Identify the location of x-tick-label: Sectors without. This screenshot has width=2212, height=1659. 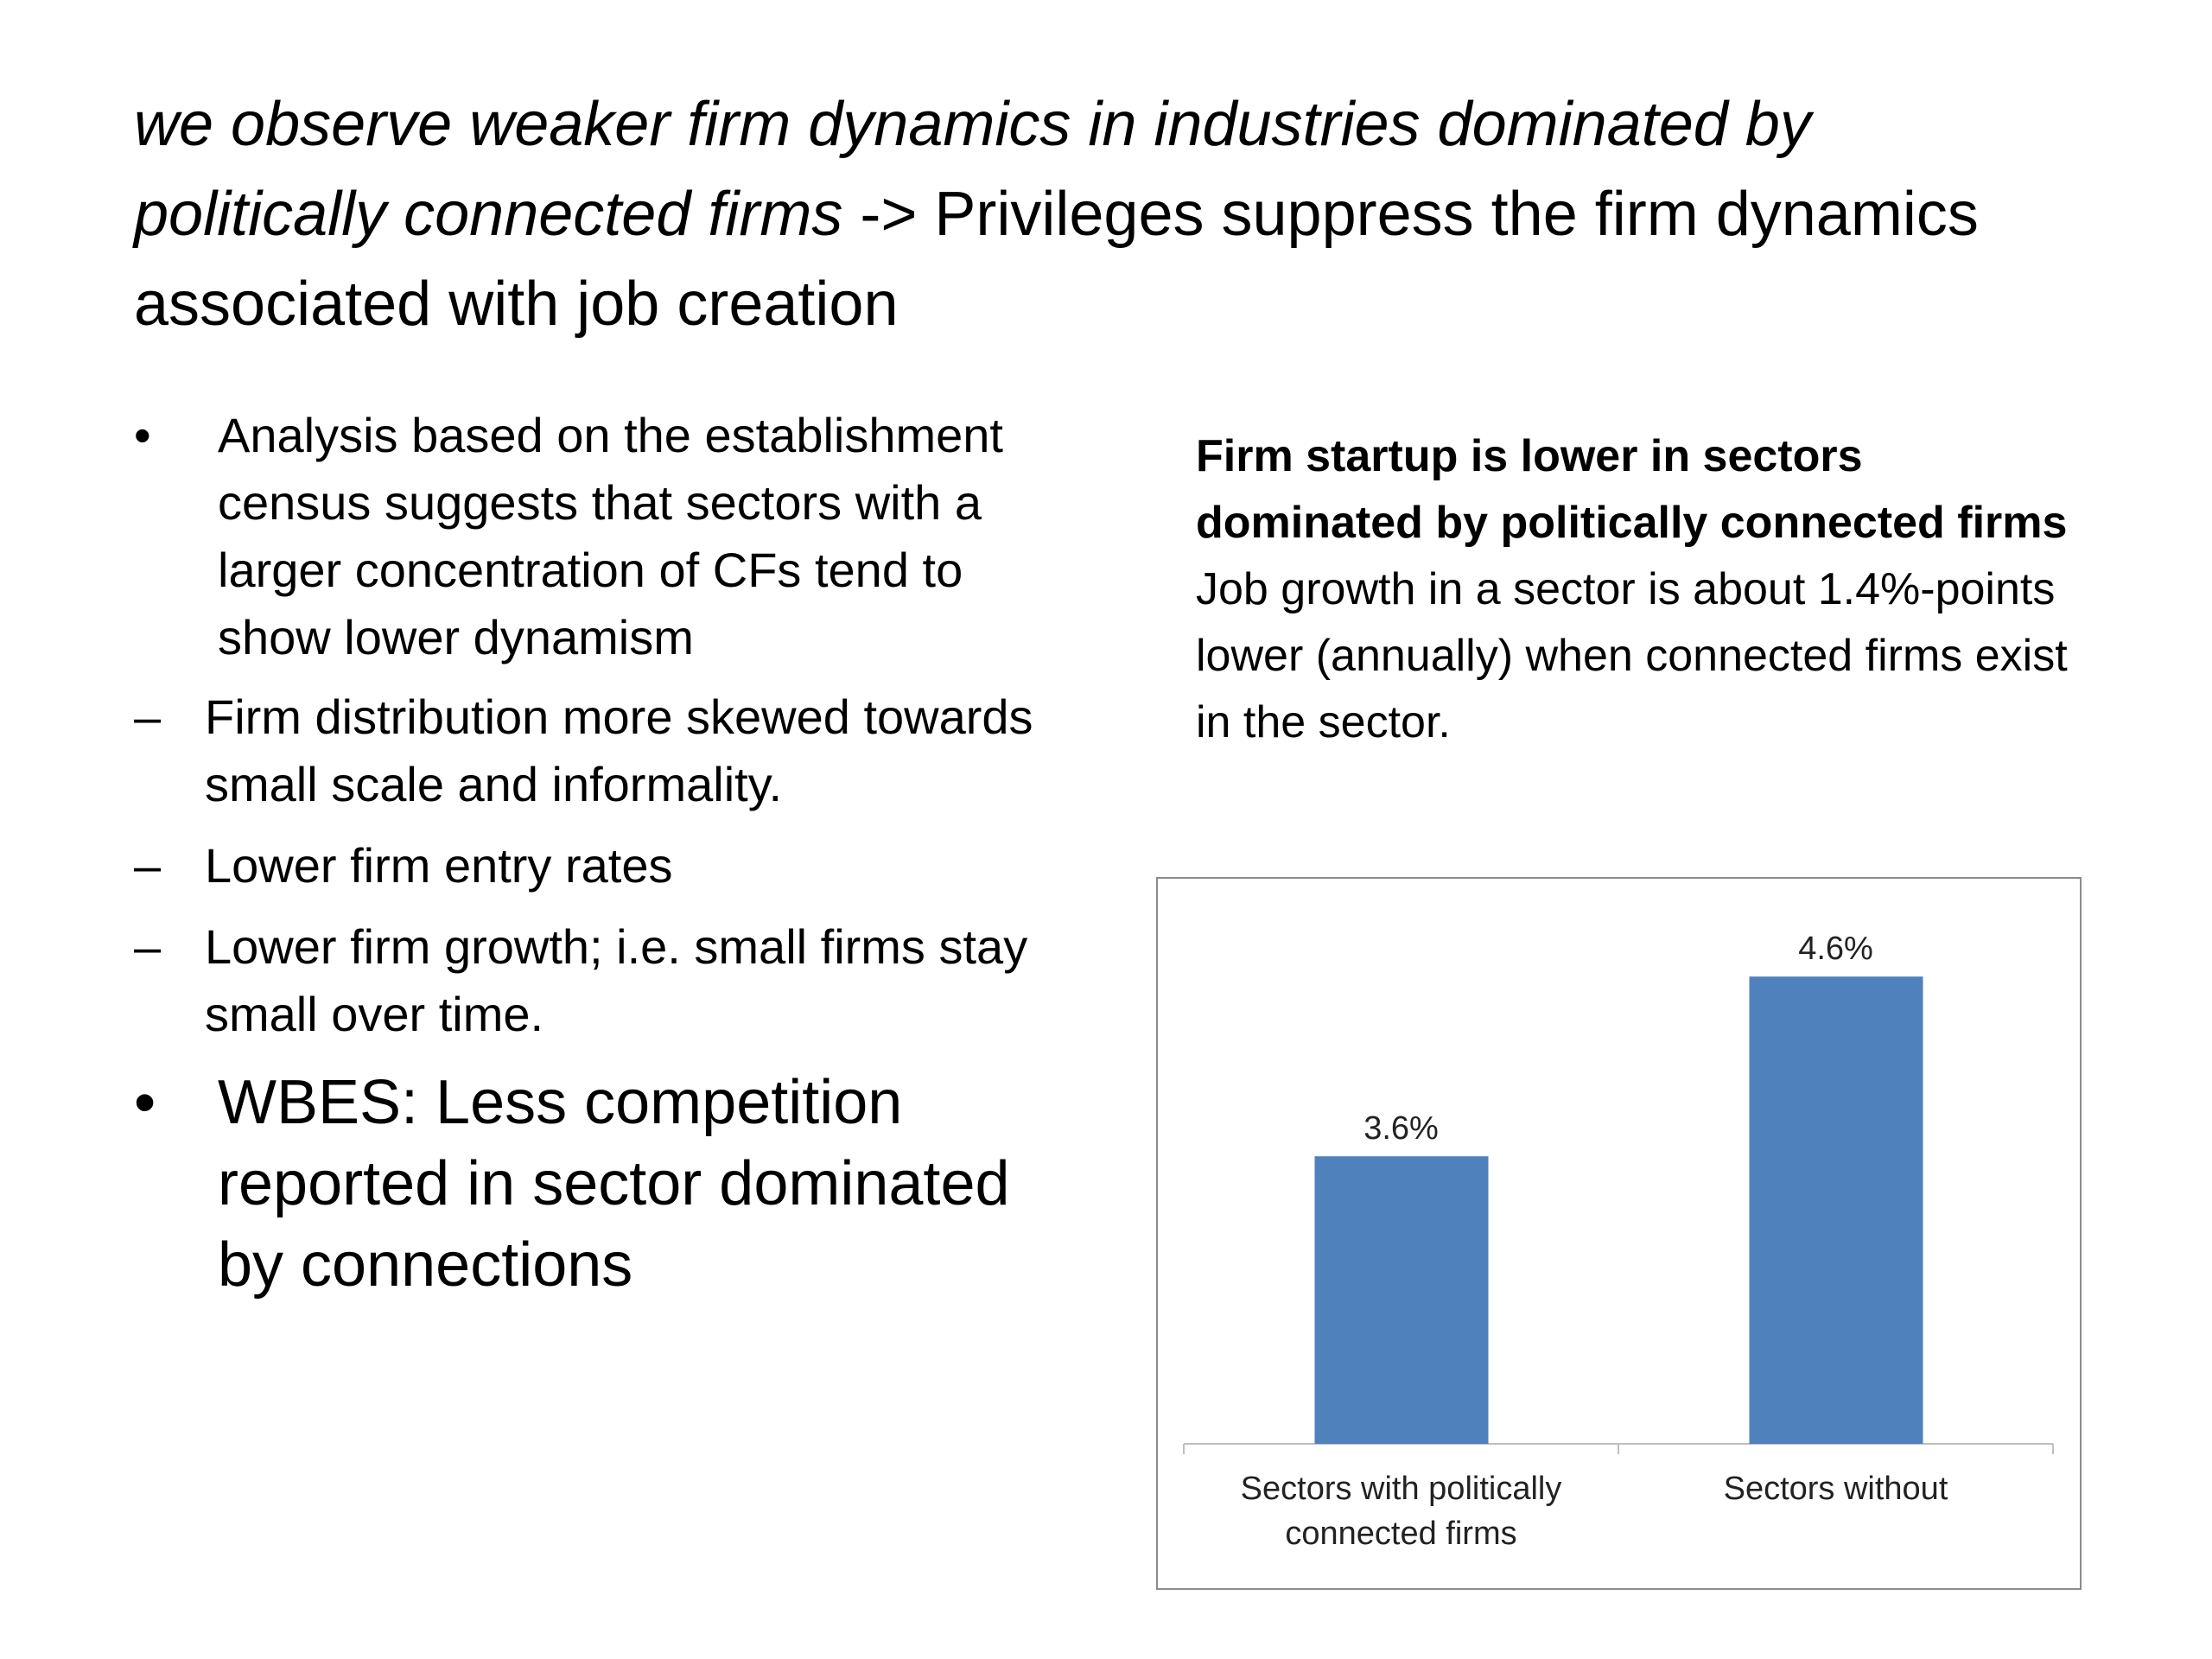
(1835, 1489).